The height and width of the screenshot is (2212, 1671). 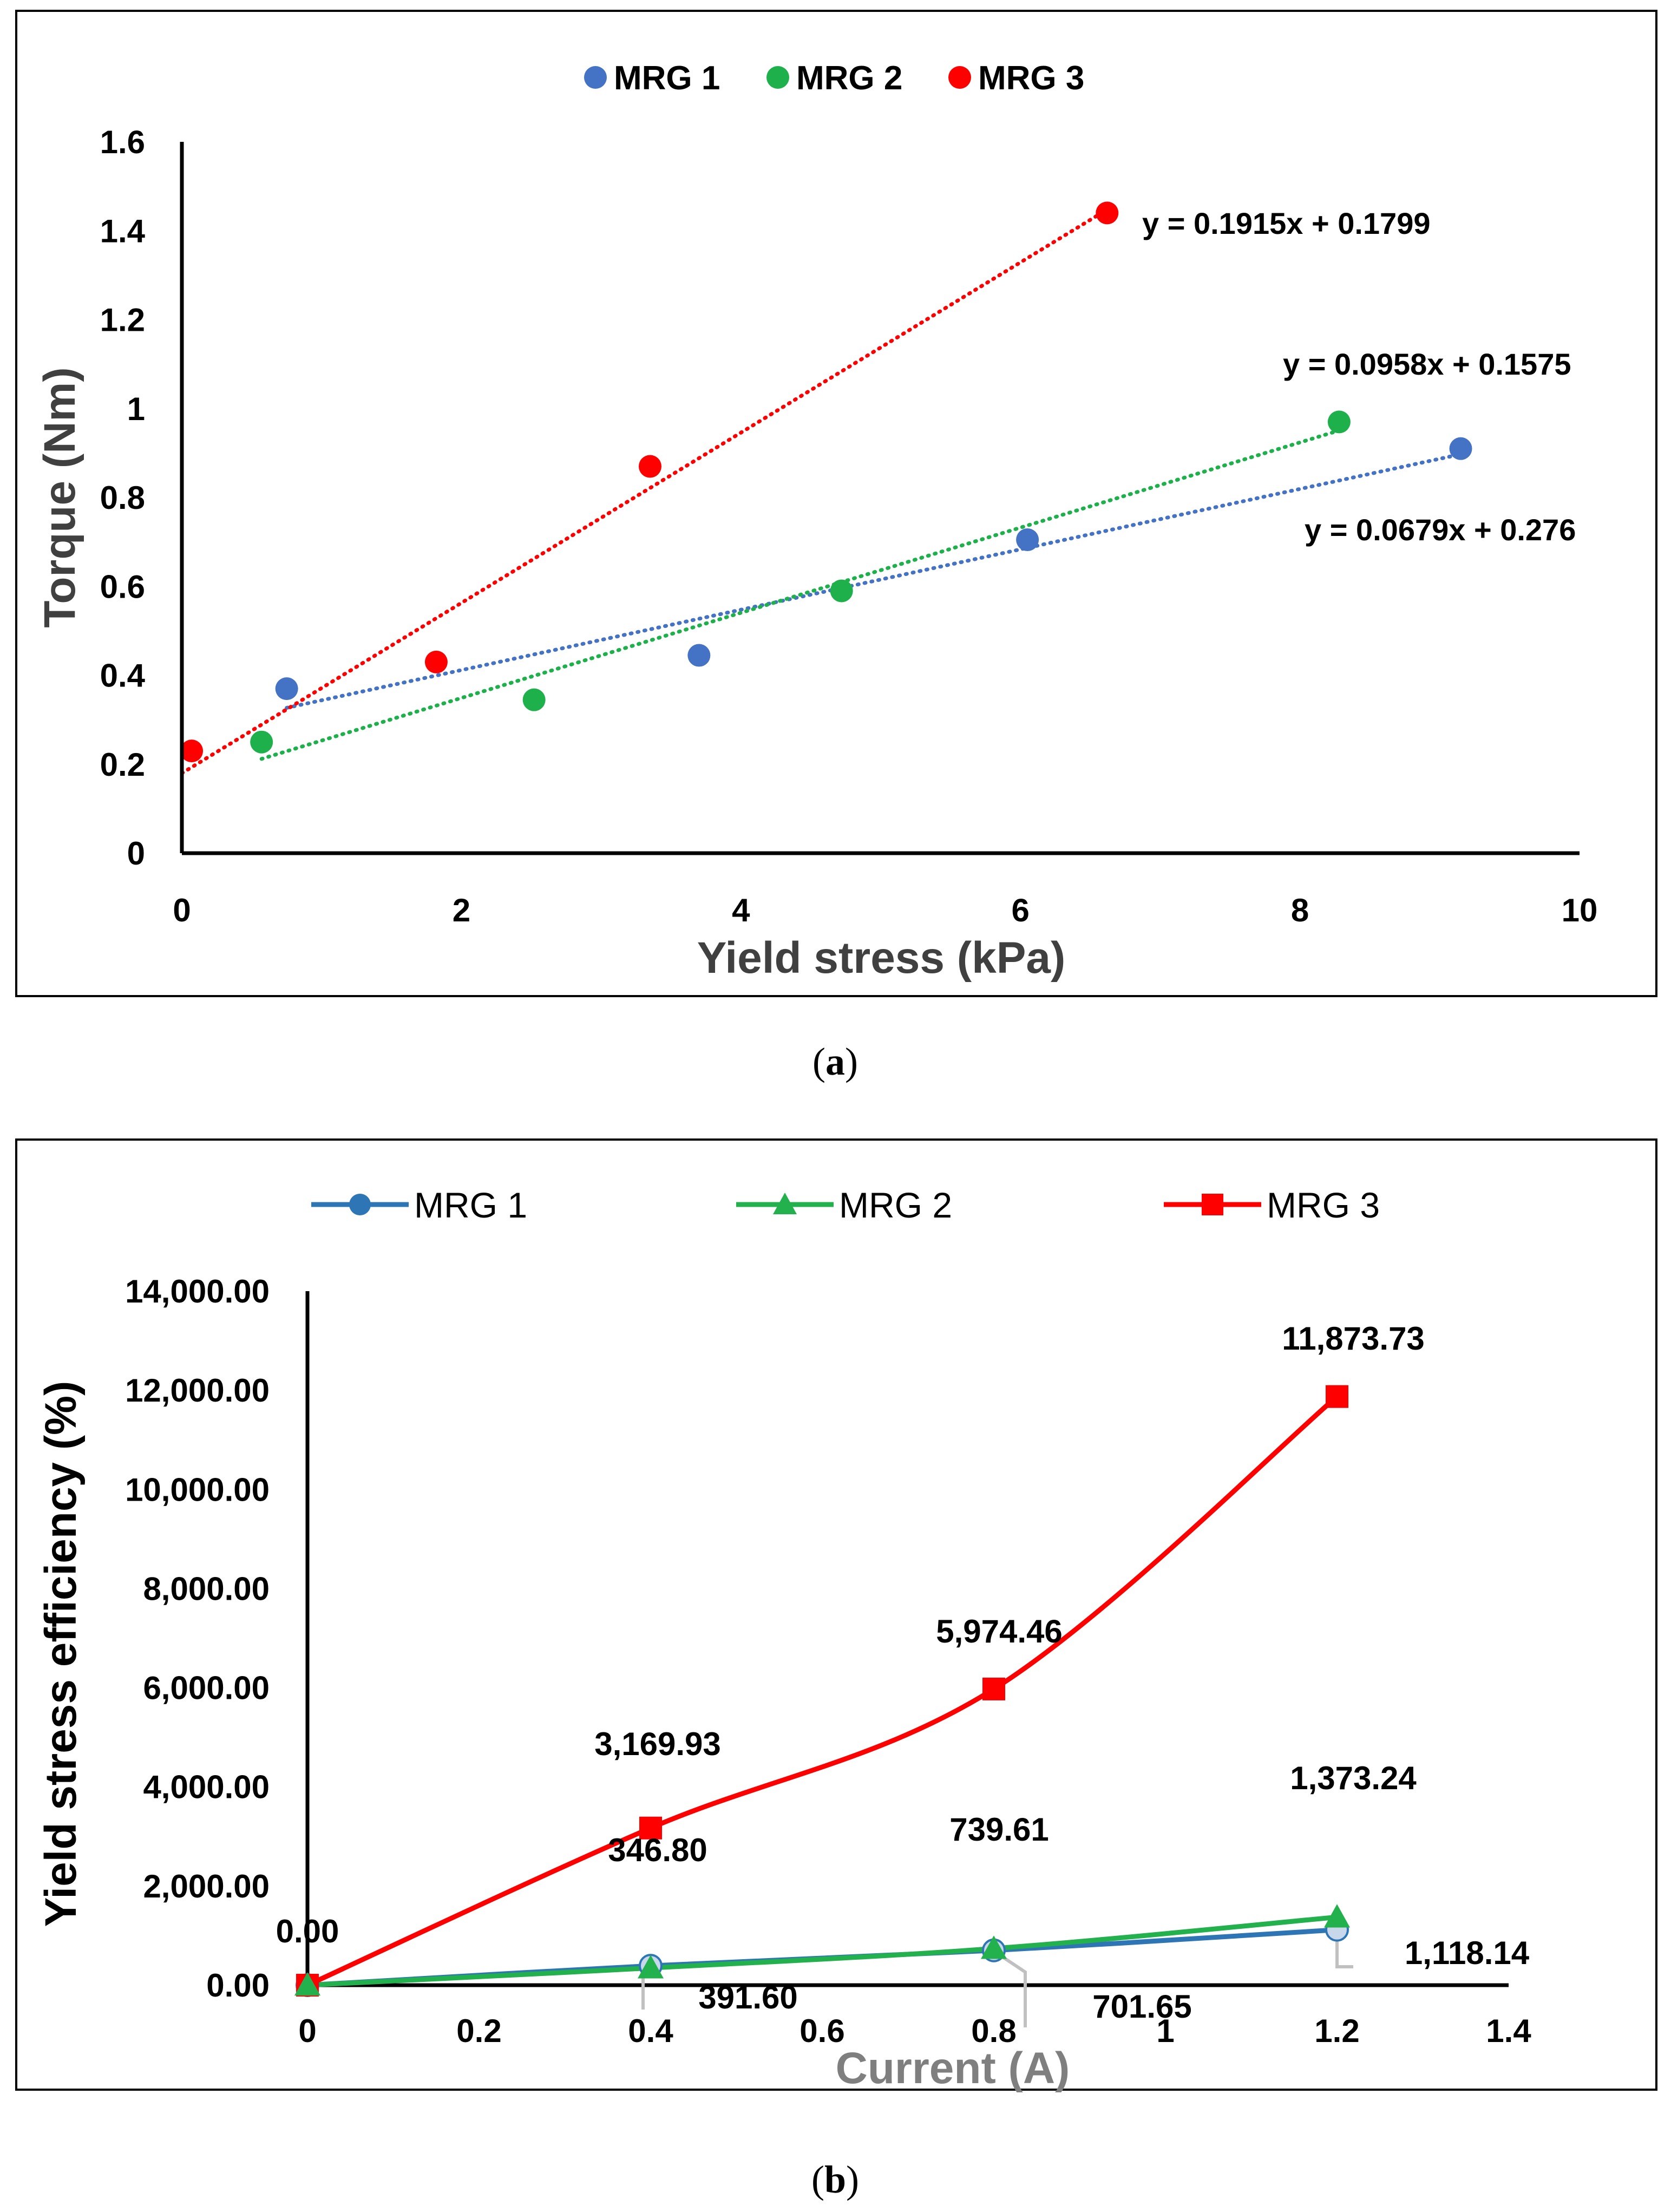 What do you see at coordinates (307, 2031) in the screenshot?
I see `panel-b-x-tick-label: 0` at bounding box center [307, 2031].